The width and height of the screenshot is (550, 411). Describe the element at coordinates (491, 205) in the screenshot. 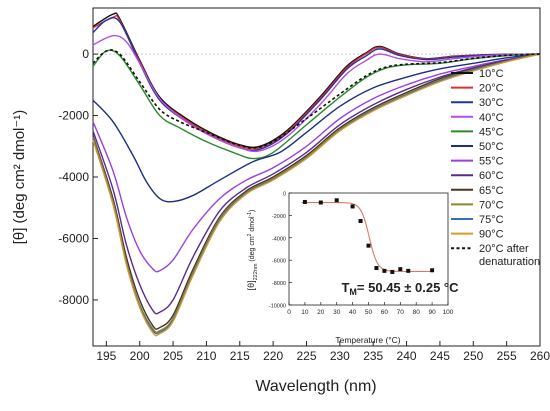

I see `legend-label: 70°C` at that location.